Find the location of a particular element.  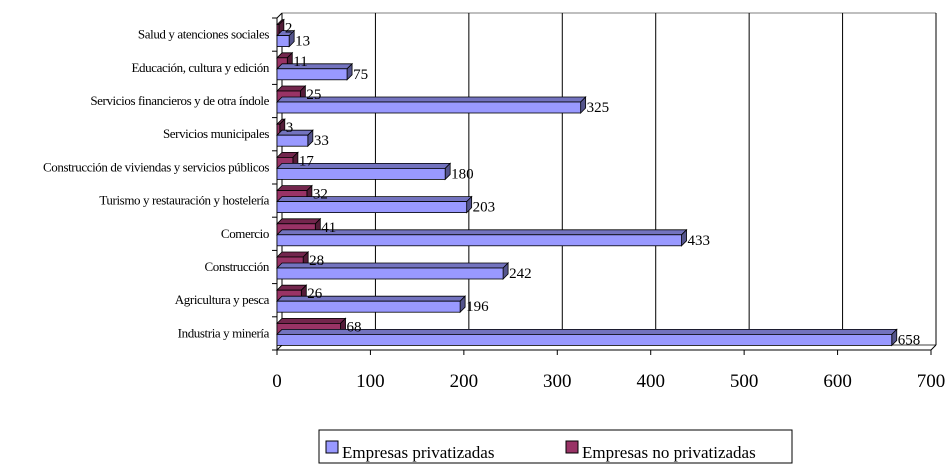

x-tick-label: 0 is located at coordinates (277, 381).